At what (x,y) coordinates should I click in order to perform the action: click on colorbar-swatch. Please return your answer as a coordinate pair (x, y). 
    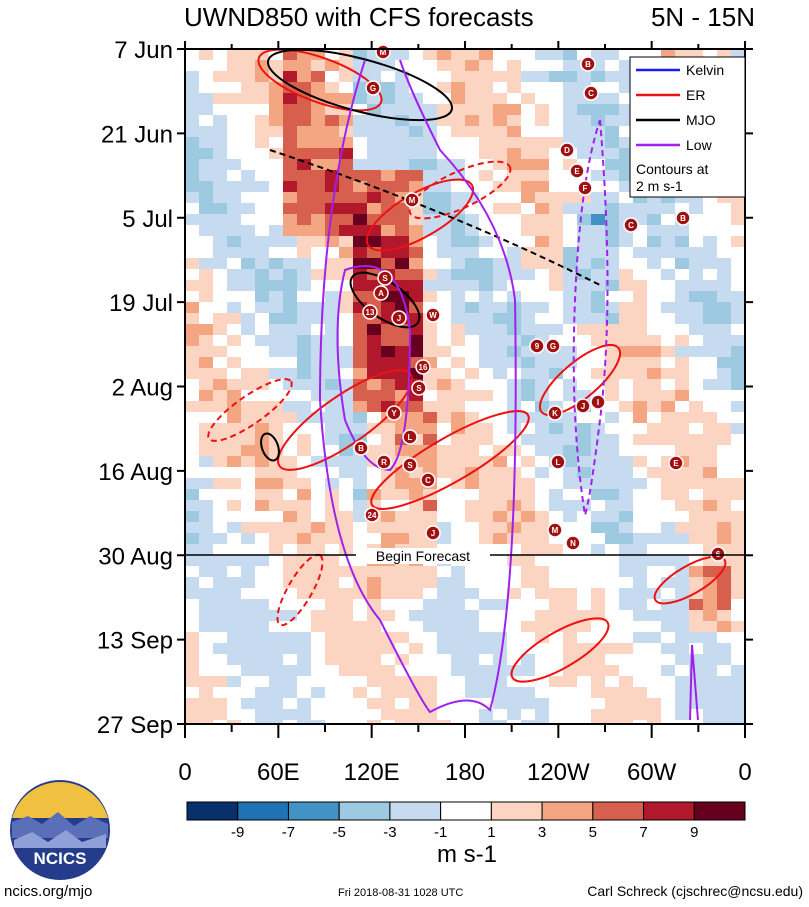
    Looking at the image, I should click on (415, 811).